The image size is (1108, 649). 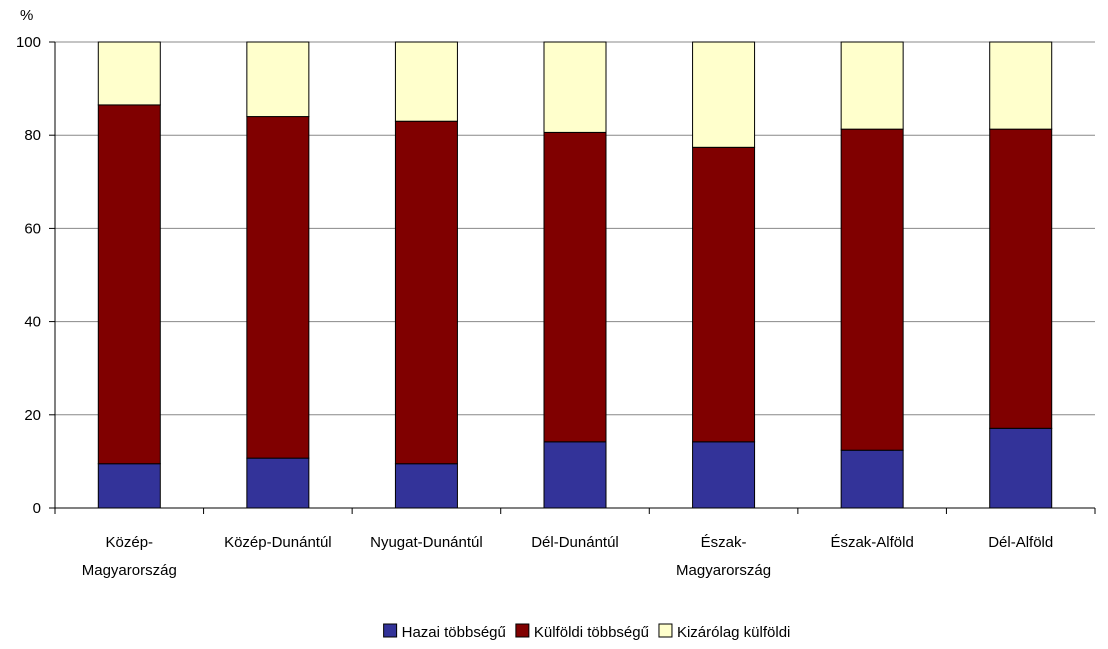 I want to click on legend-label-3: Kizárólag külföldi, so click(x=733, y=632).